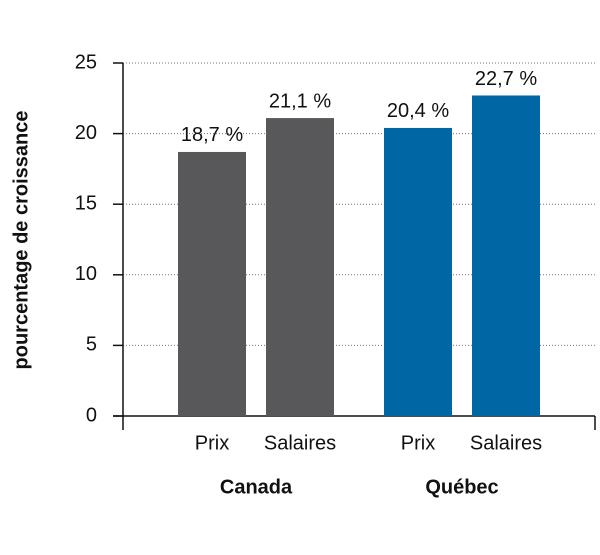 Image resolution: width=600 pixels, height=555 pixels. What do you see at coordinates (91, 415) in the screenshot?
I see `y-tick-label: 0` at bounding box center [91, 415].